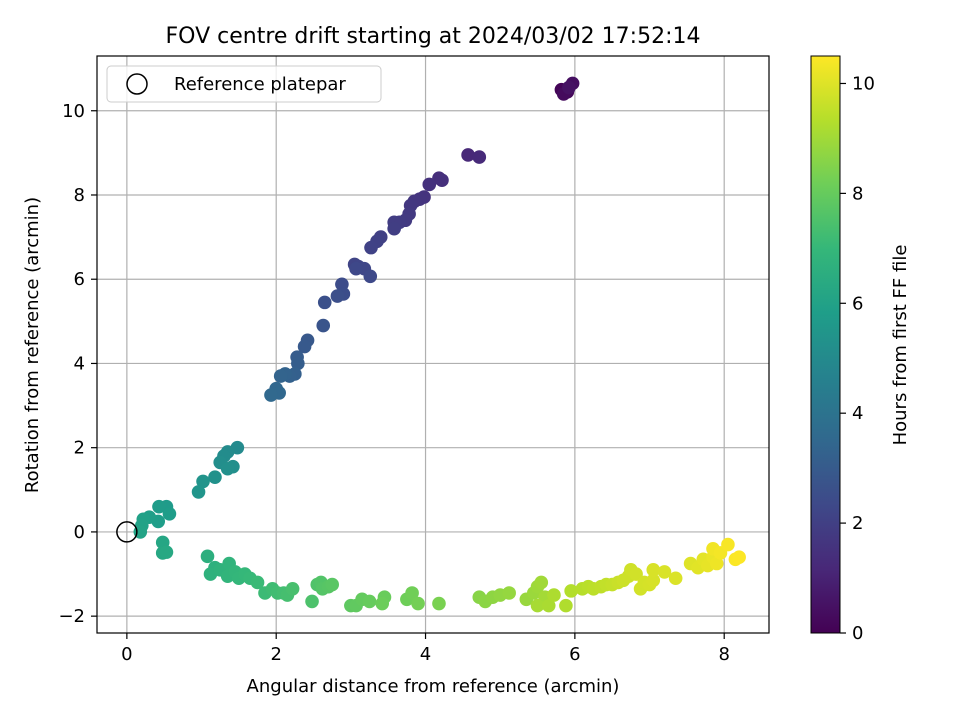 This screenshot has width=960, height=720. Describe the element at coordinates (79, 532) in the screenshot. I see `y-tick-label: 0` at that location.